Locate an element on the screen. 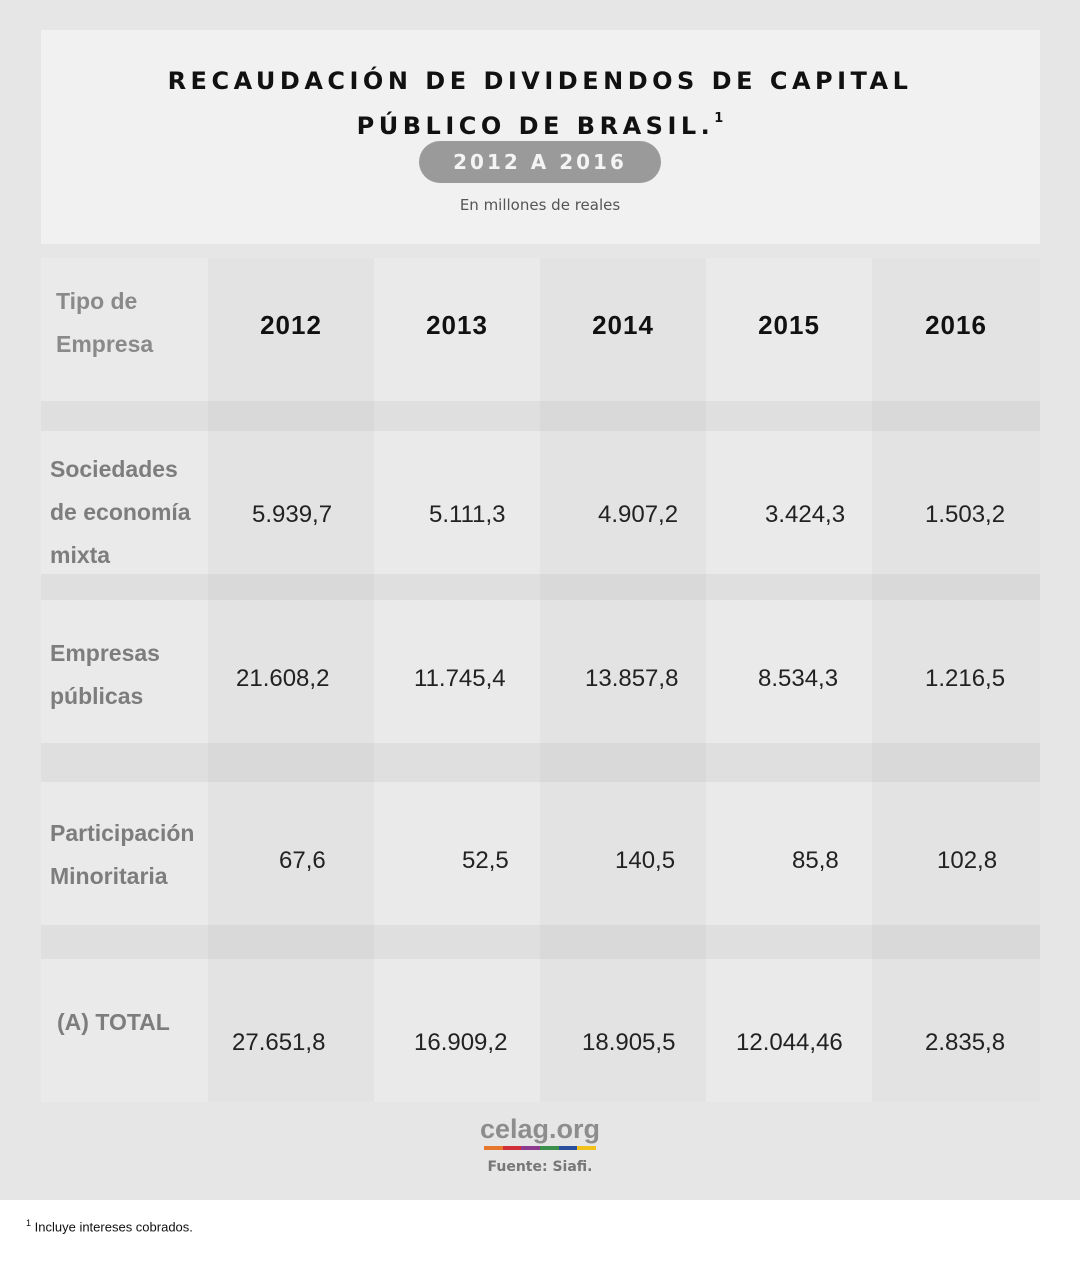  table-value: 102,8 is located at coordinates (967, 860).